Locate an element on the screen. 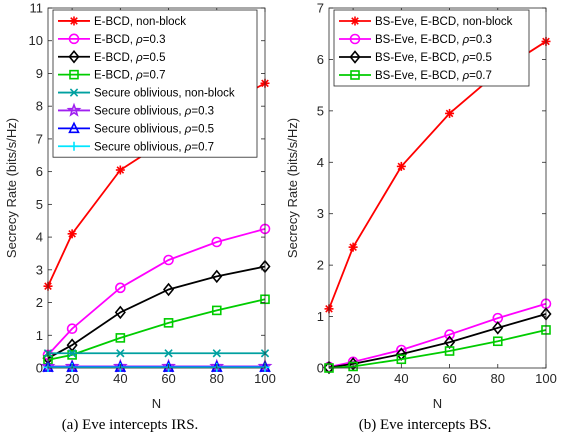  legend-label: E-BCD, non-block is located at coordinates (140, 22).